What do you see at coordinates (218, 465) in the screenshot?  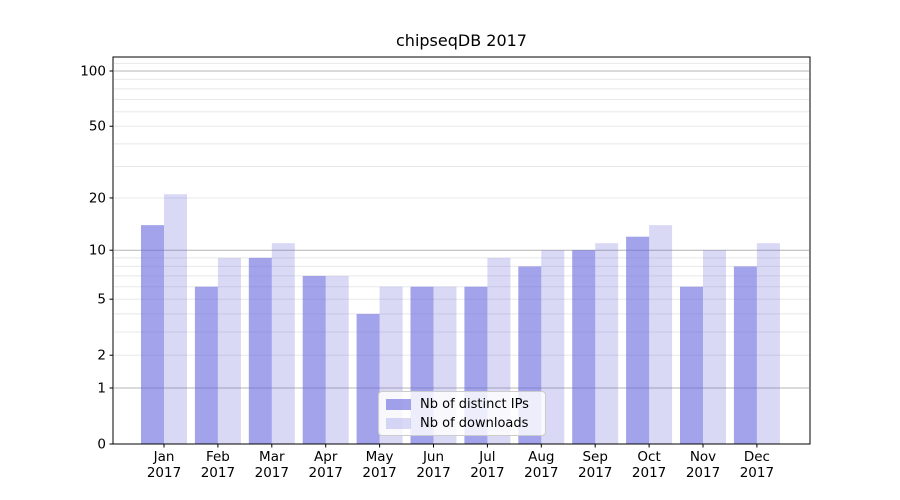 I see `x-tick-label: Feb 2017` at bounding box center [218, 465].